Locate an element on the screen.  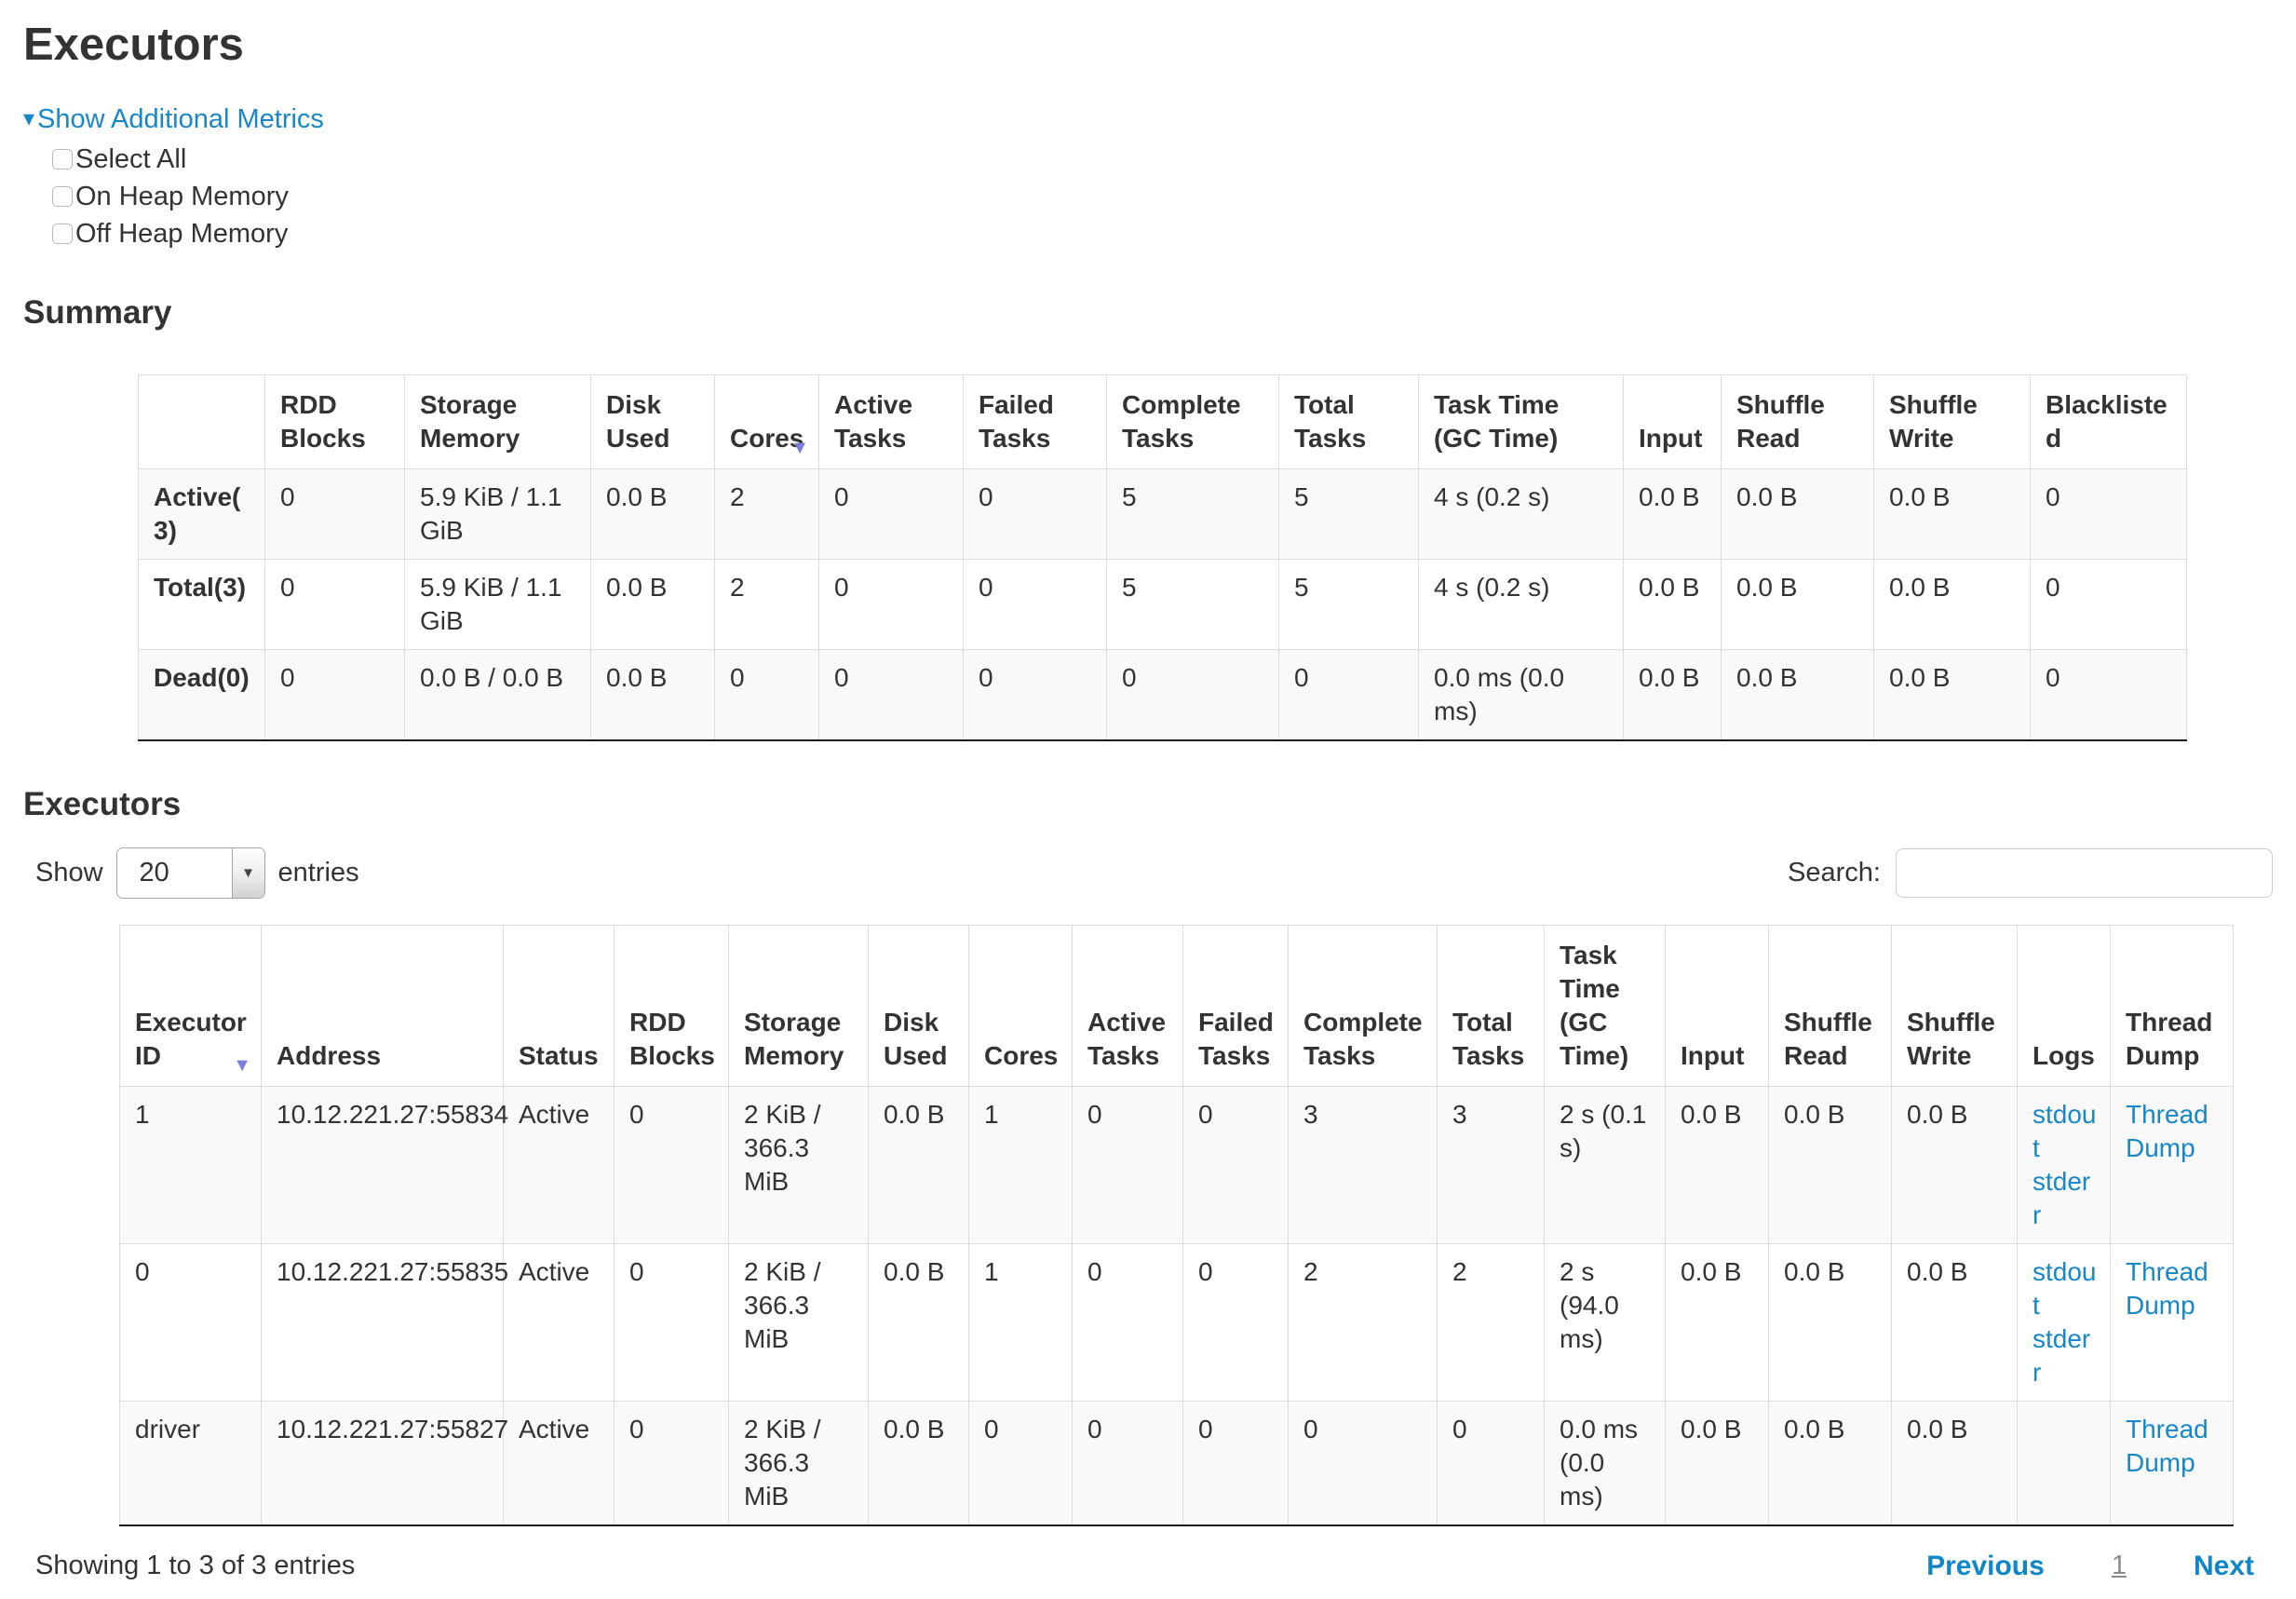
exec-col-shuffle-write: Shuffle Write is located at coordinates (1955, 1005).